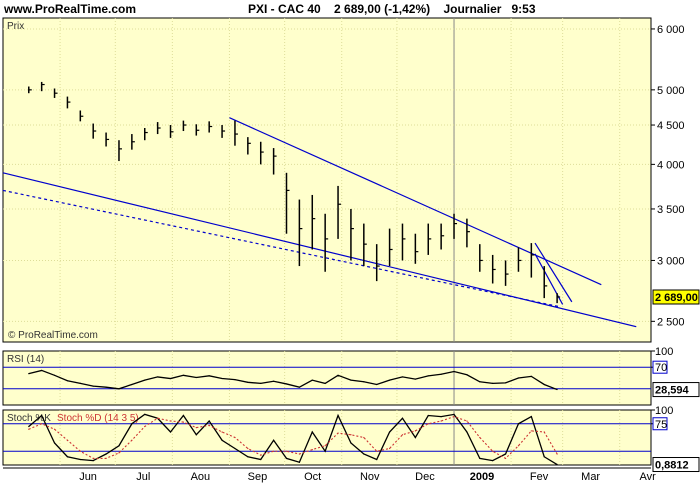 This screenshot has width=700, height=500. Describe the element at coordinates (553, 272) in the screenshot. I see `trendline-wedge-upper` at that location.